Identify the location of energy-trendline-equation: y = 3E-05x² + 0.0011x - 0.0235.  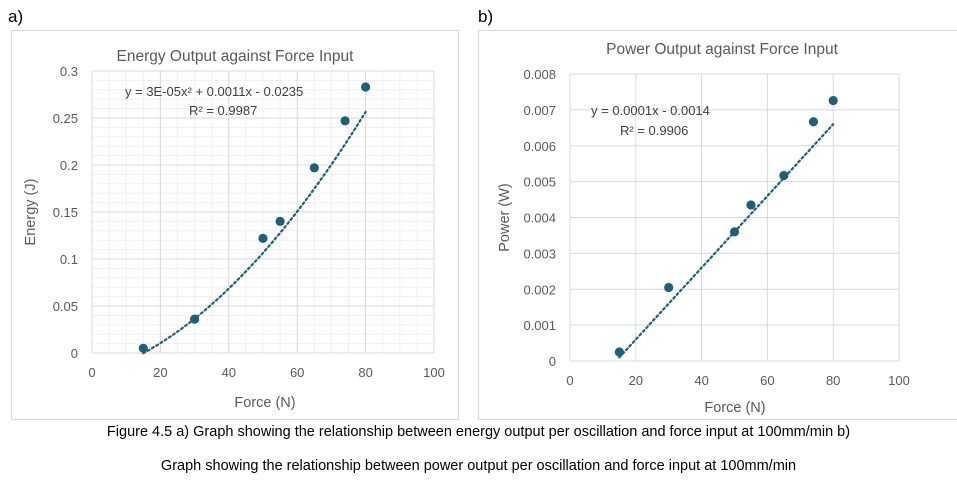
(214, 91).